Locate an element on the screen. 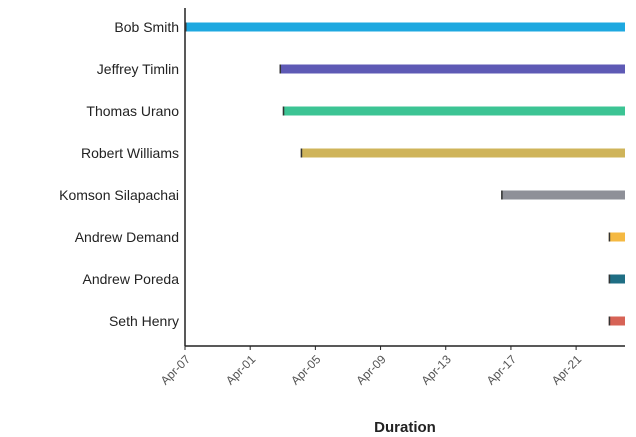  category-label: Thomas Urano is located at coordinates (132, 111).